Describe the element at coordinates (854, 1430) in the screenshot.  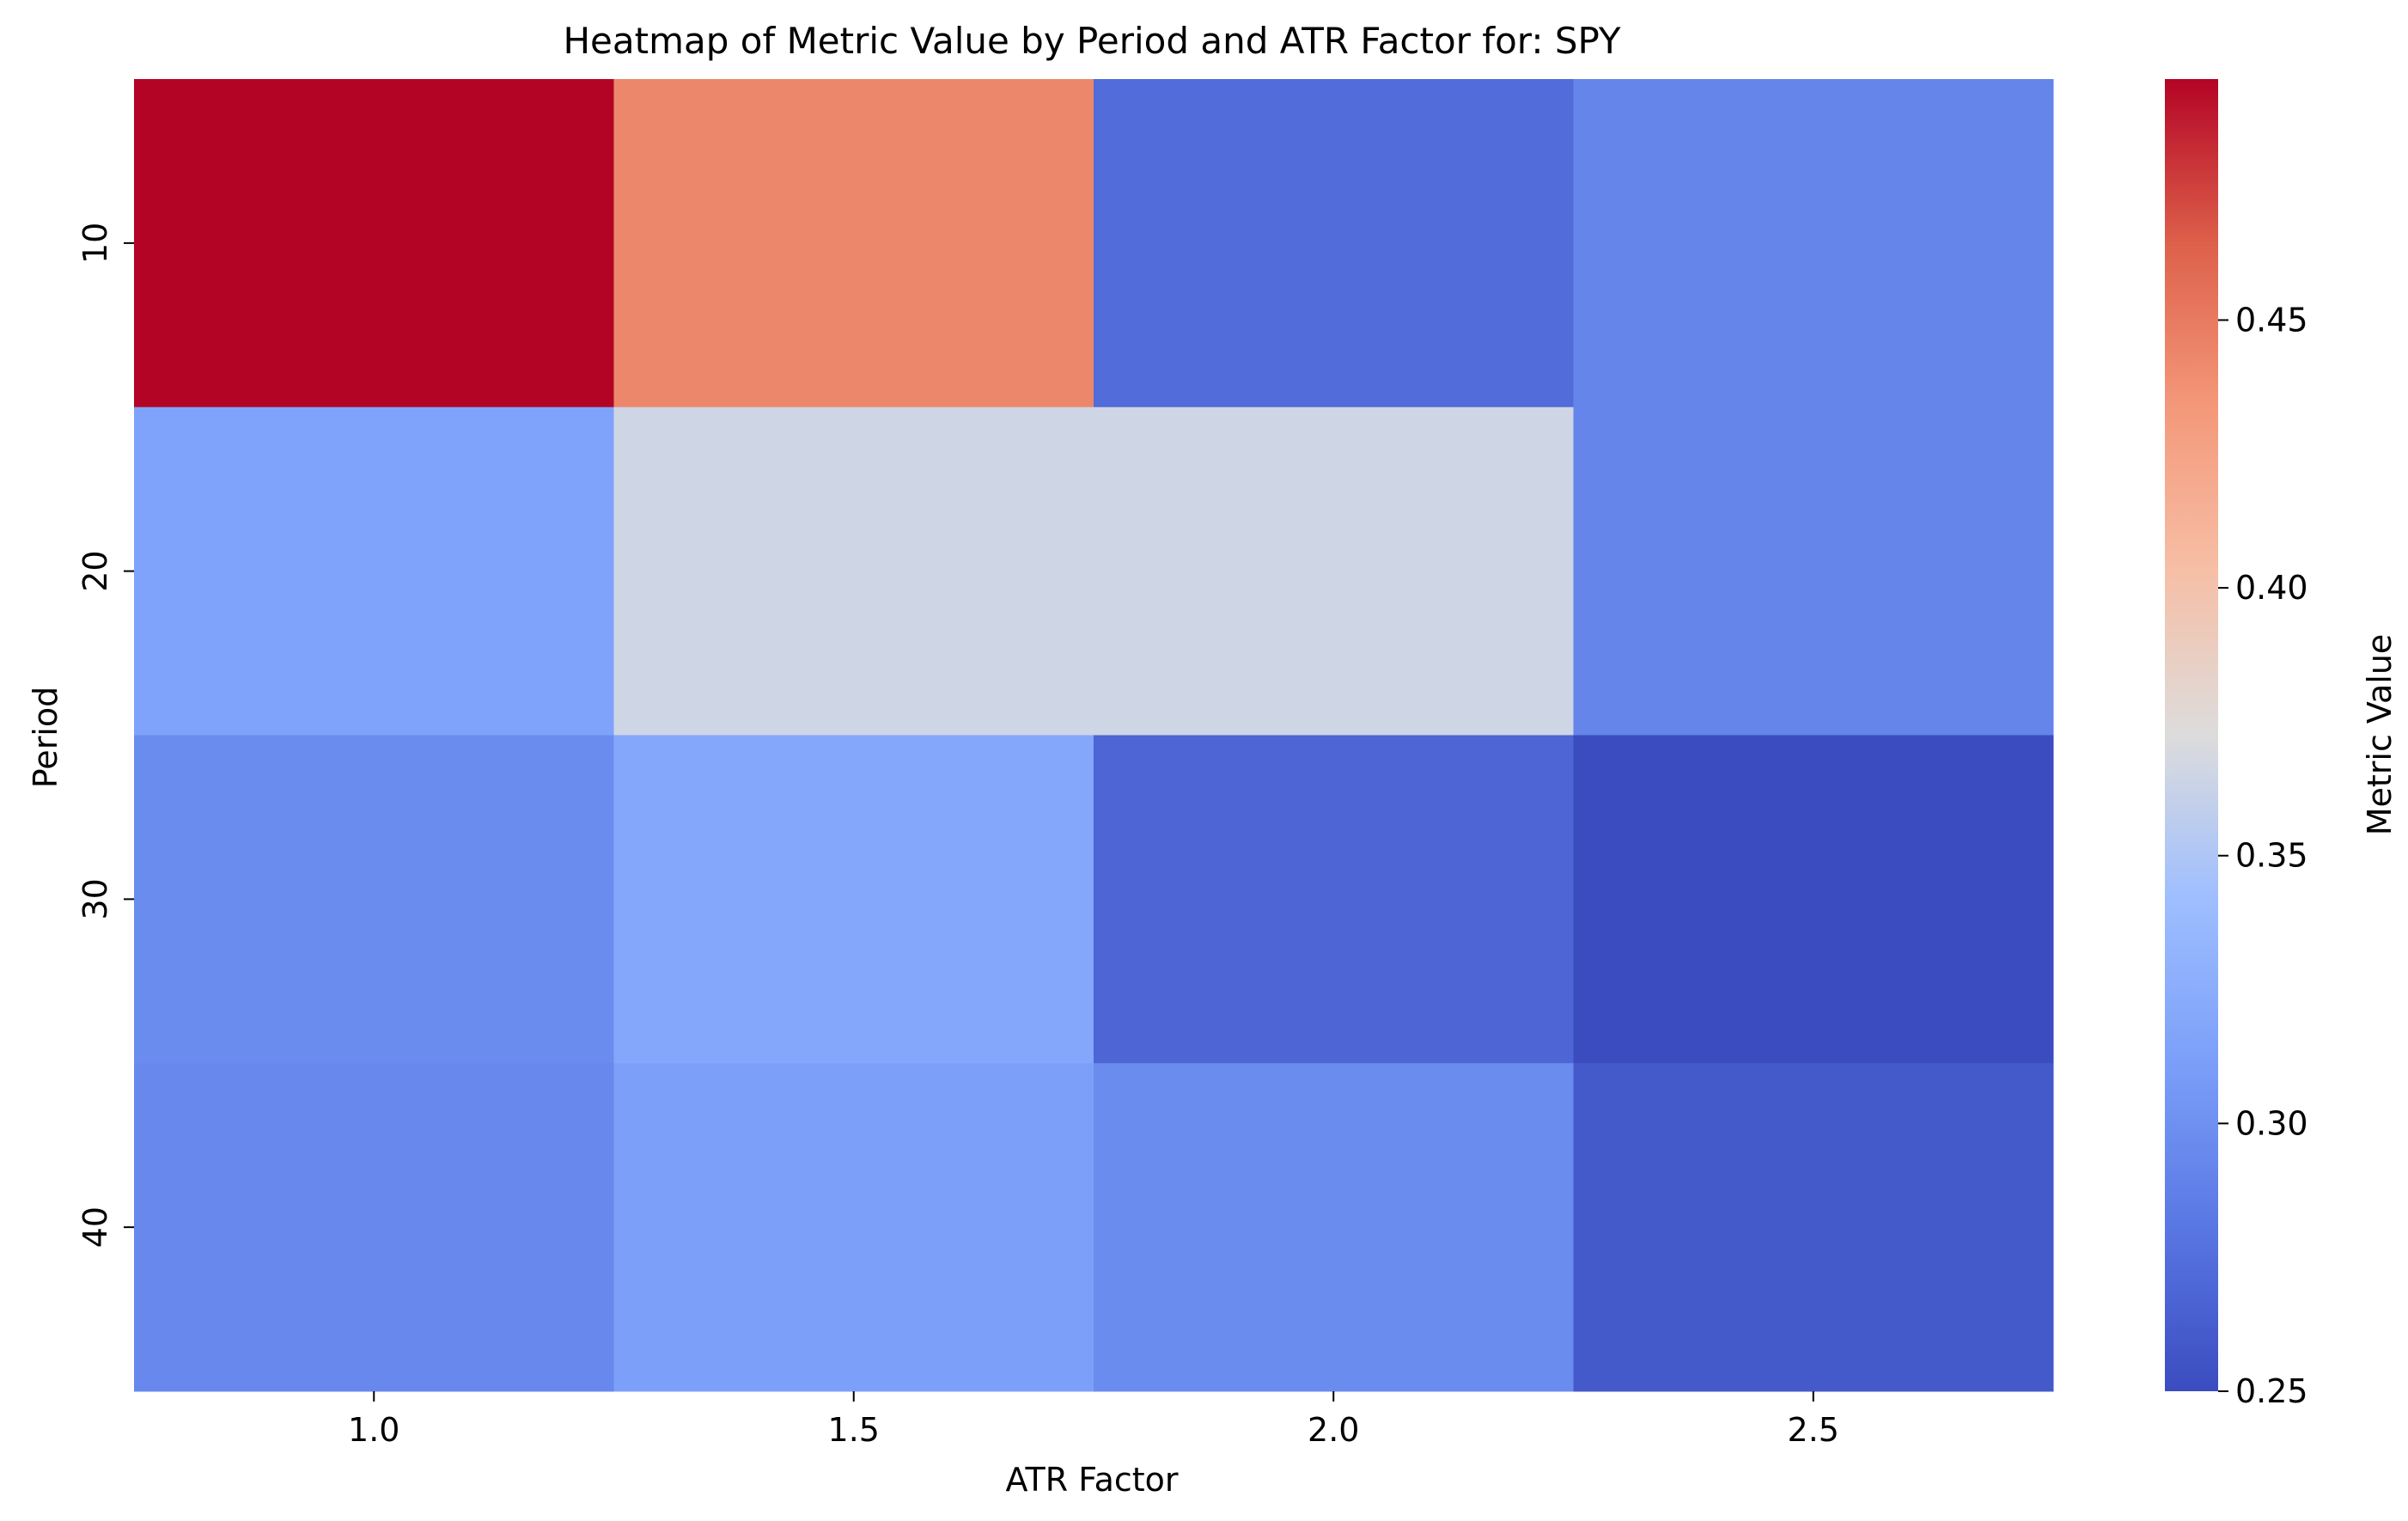
I see `x-tick-label: 1.5` at that location.